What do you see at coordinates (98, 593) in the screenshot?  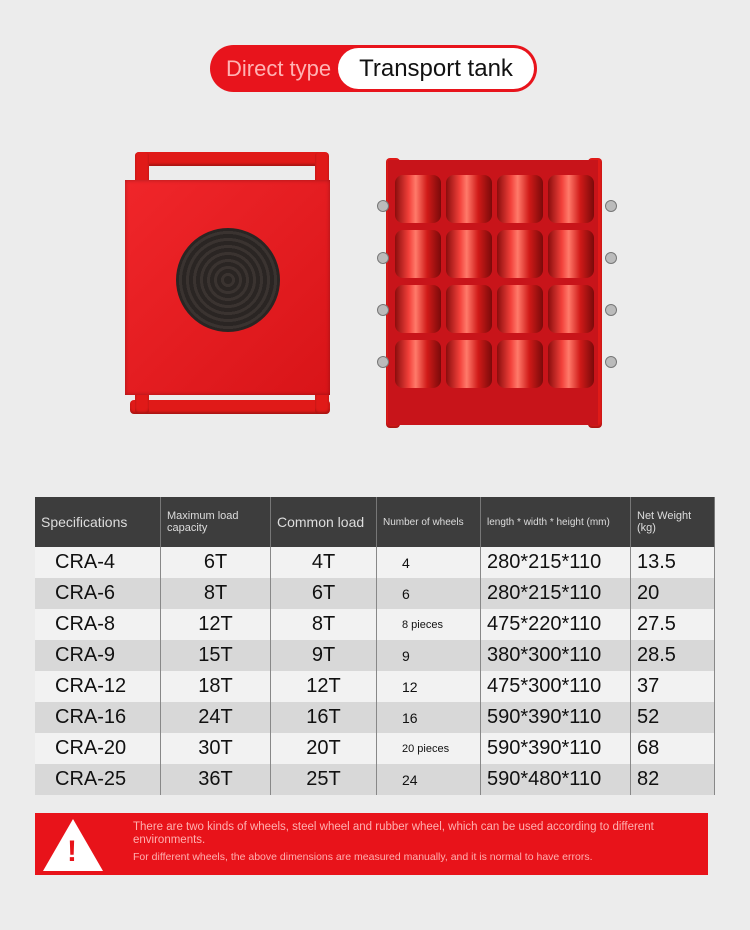 I see `table-cell: CRA-6` at bounding box center [98, 593].